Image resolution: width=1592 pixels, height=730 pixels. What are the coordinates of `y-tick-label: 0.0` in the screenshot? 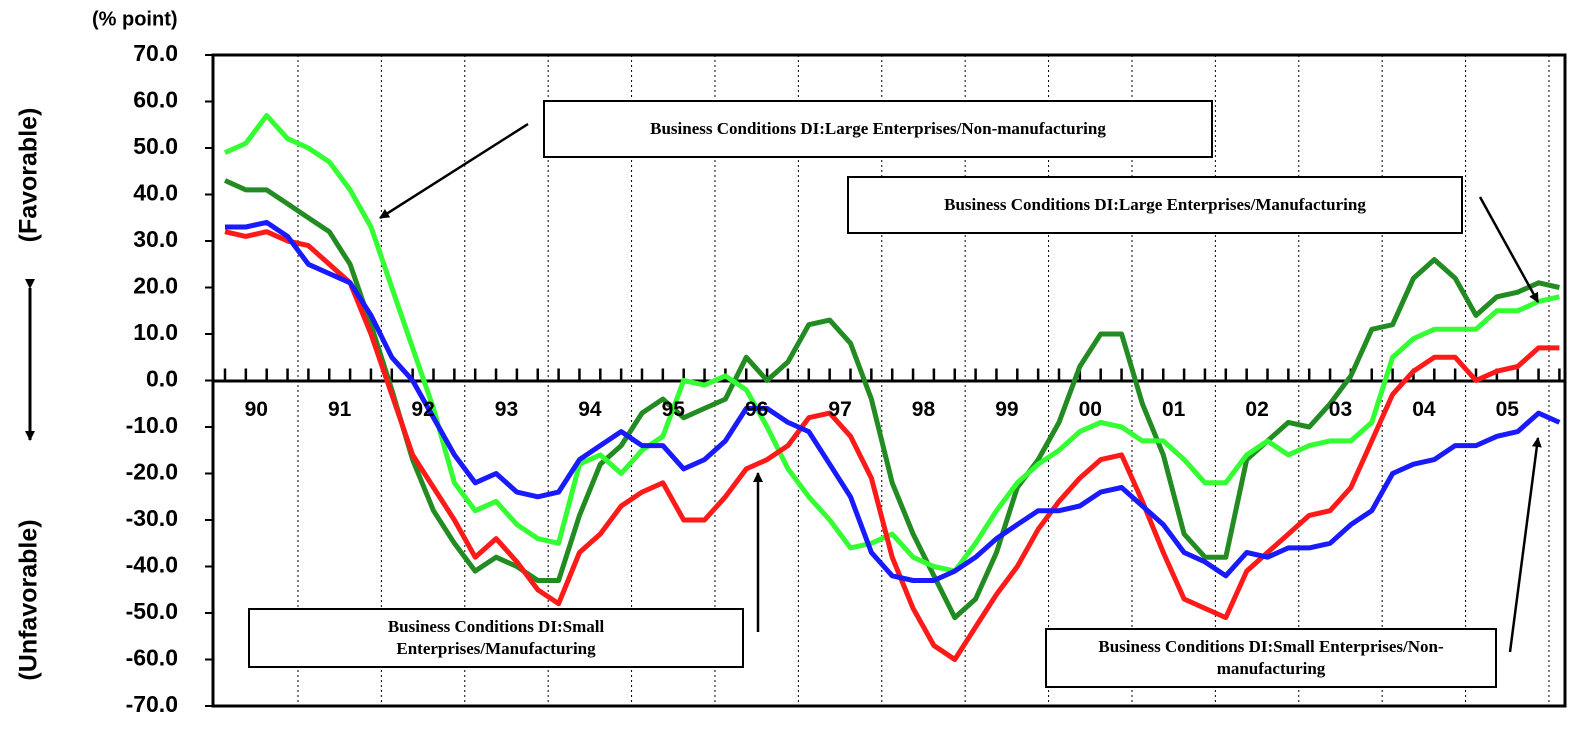 It's located at (162, 379).